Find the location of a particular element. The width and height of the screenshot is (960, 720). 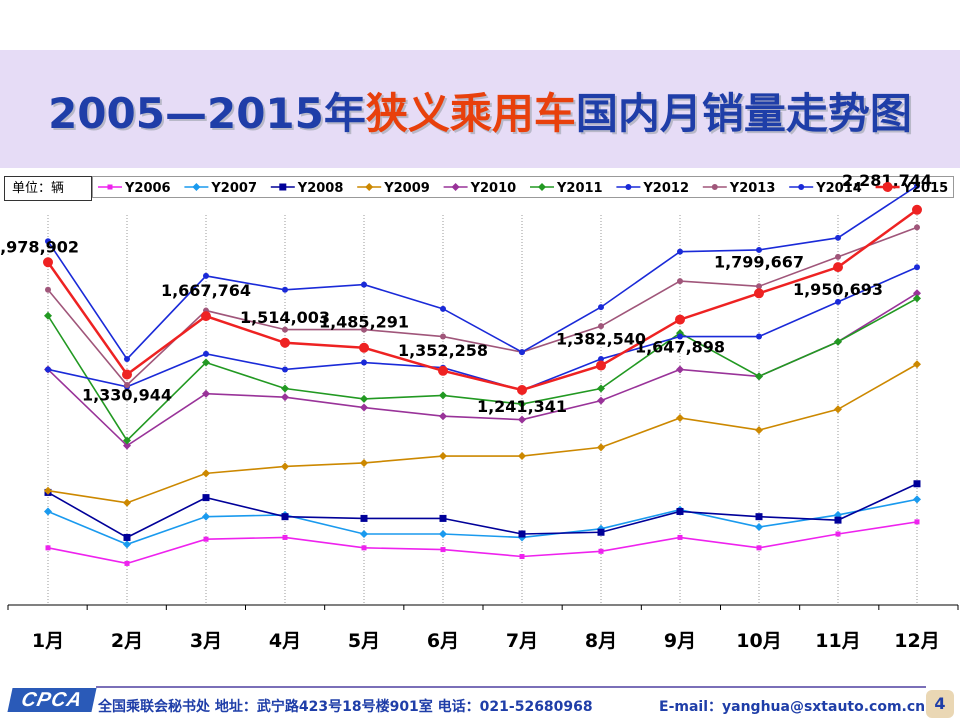

data-label-9: 1,799,667 is located at coordinates (759, 261).